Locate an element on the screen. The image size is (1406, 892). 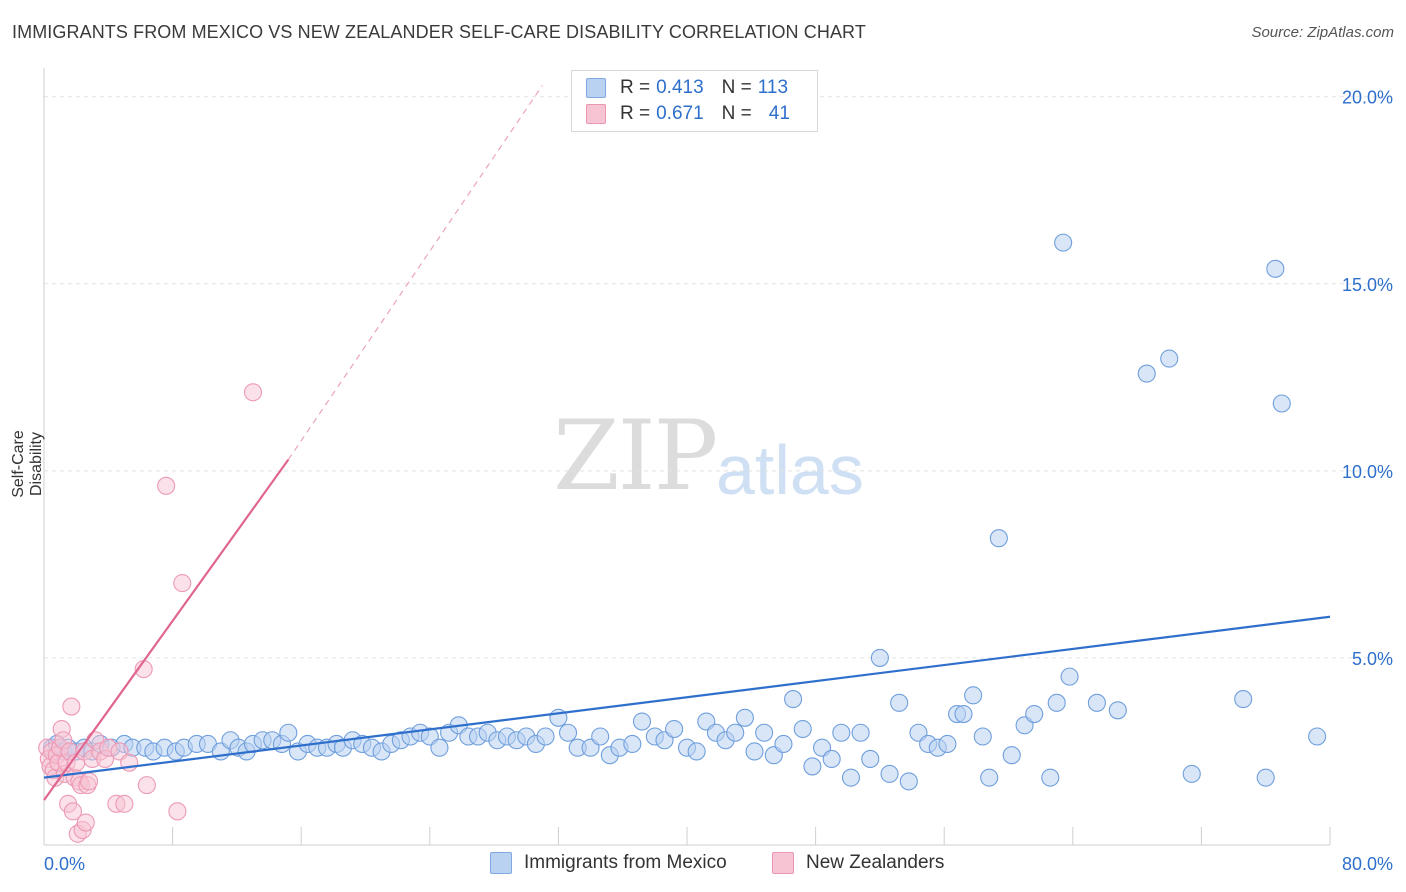
x-tick-label: 0.0% is located at coordinates (64, 864).